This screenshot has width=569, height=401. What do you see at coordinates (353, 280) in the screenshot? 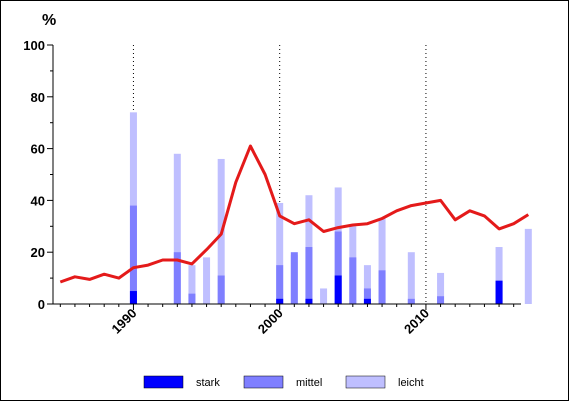
I see `bar-mittel-2005` at bounding box center [353, 280].